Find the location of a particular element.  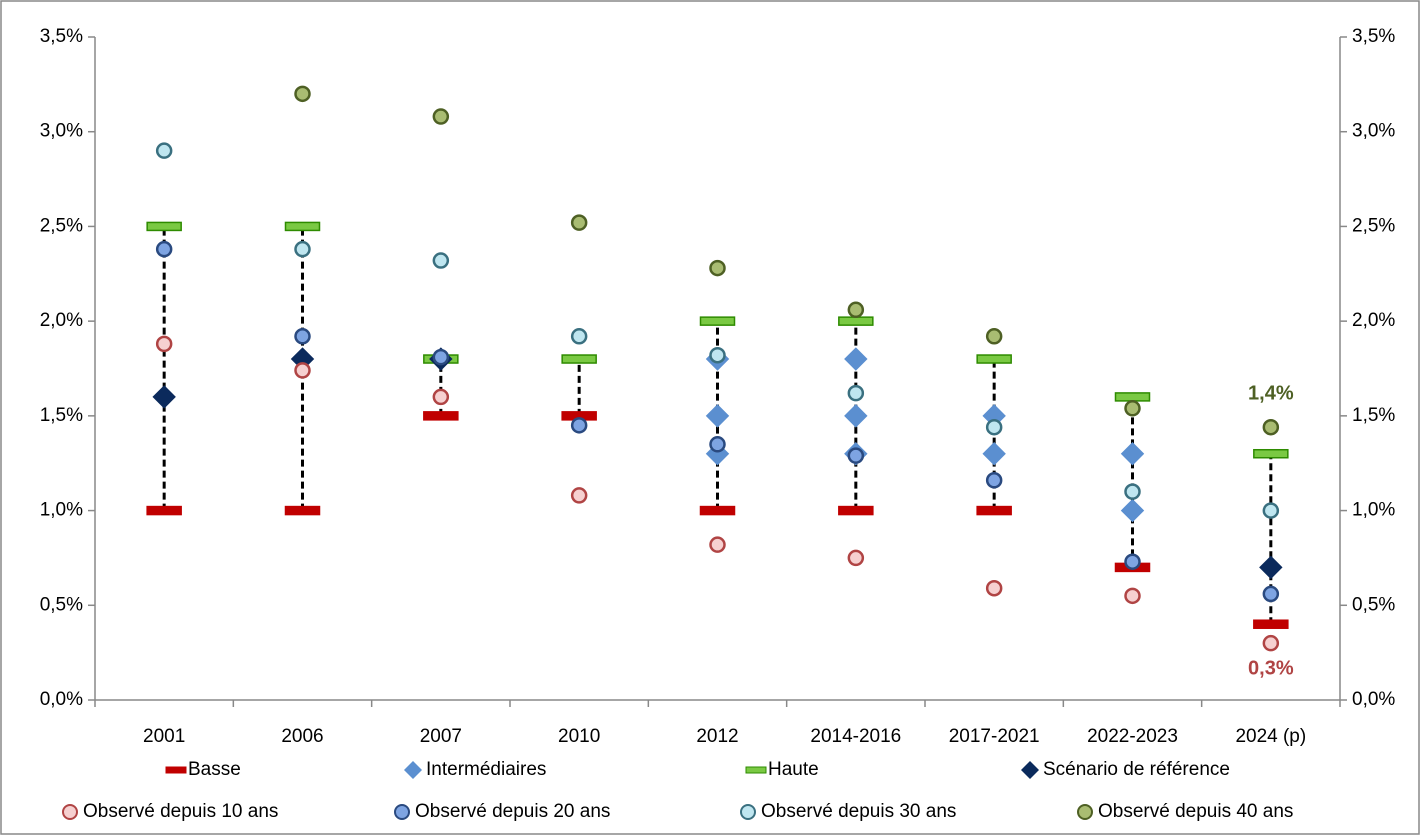

legend-item: Basse is located at coordinates (203, 769).